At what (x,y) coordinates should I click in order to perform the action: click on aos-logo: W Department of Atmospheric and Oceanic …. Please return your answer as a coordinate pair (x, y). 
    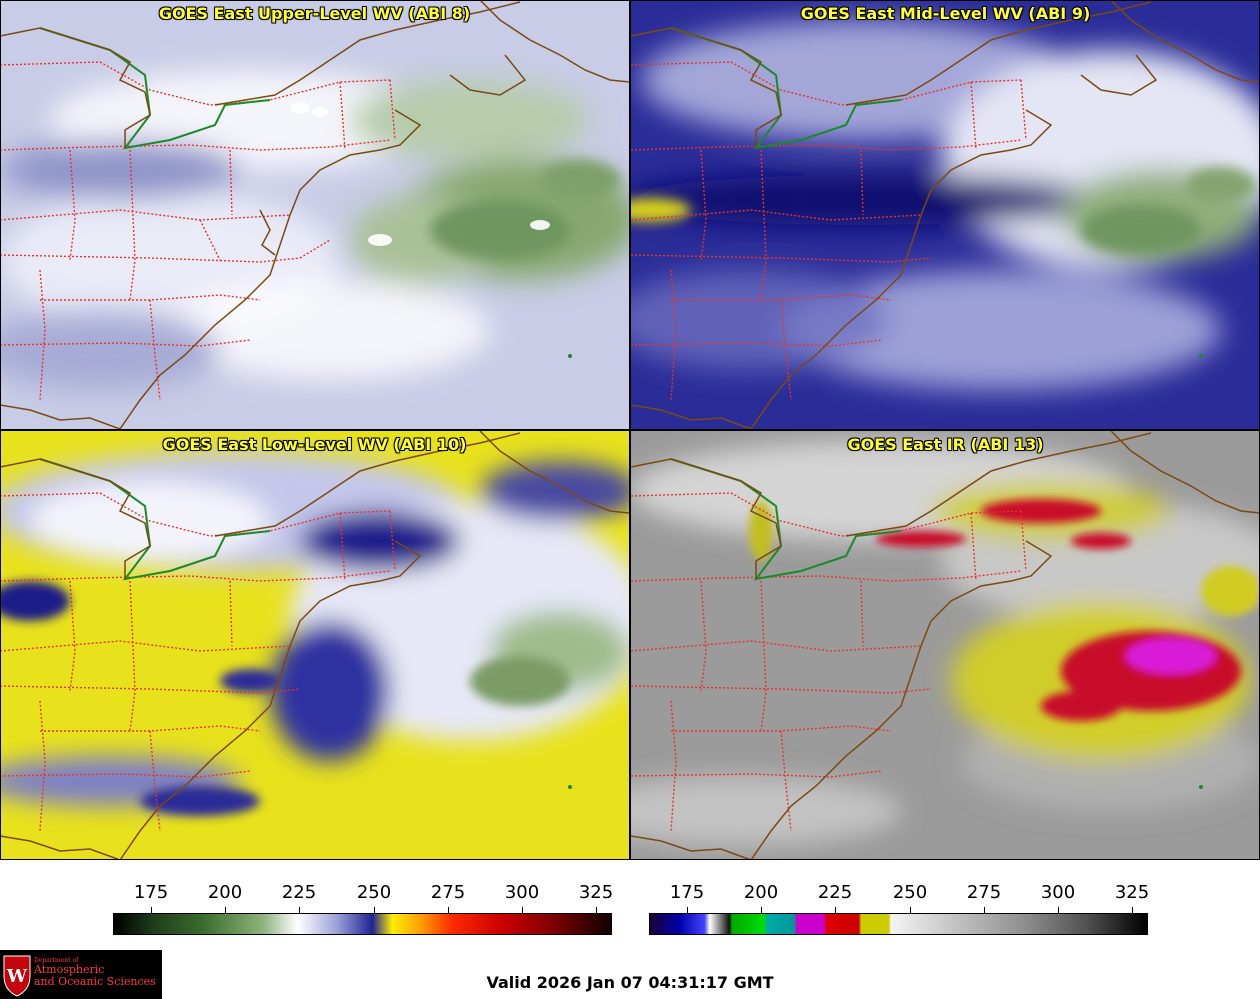
    Looking at the image, I should click on (81, 974).